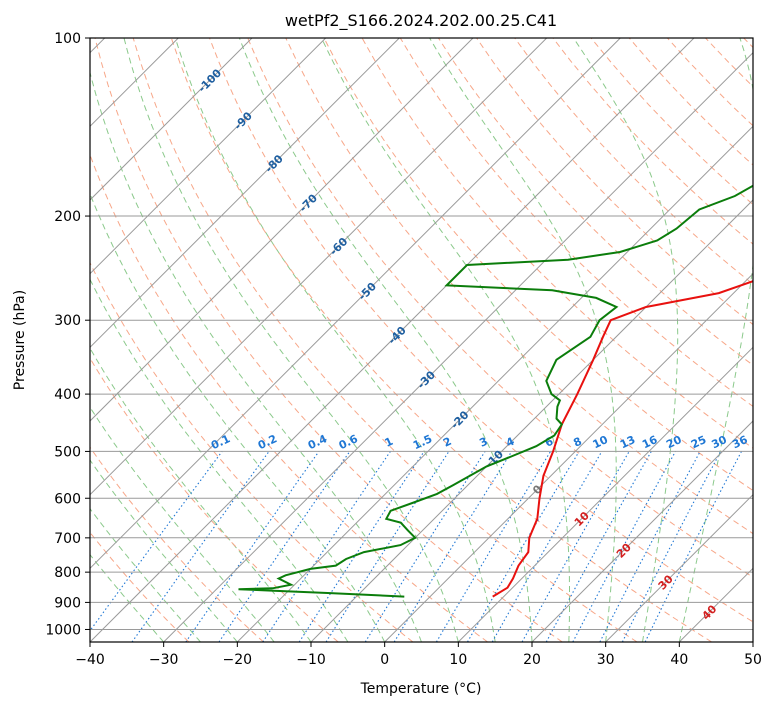  What do you see at coordinates (601, 442) in the screenshot?
I see `mixing-ratio-label: 10` at bounding box center [601, 442].